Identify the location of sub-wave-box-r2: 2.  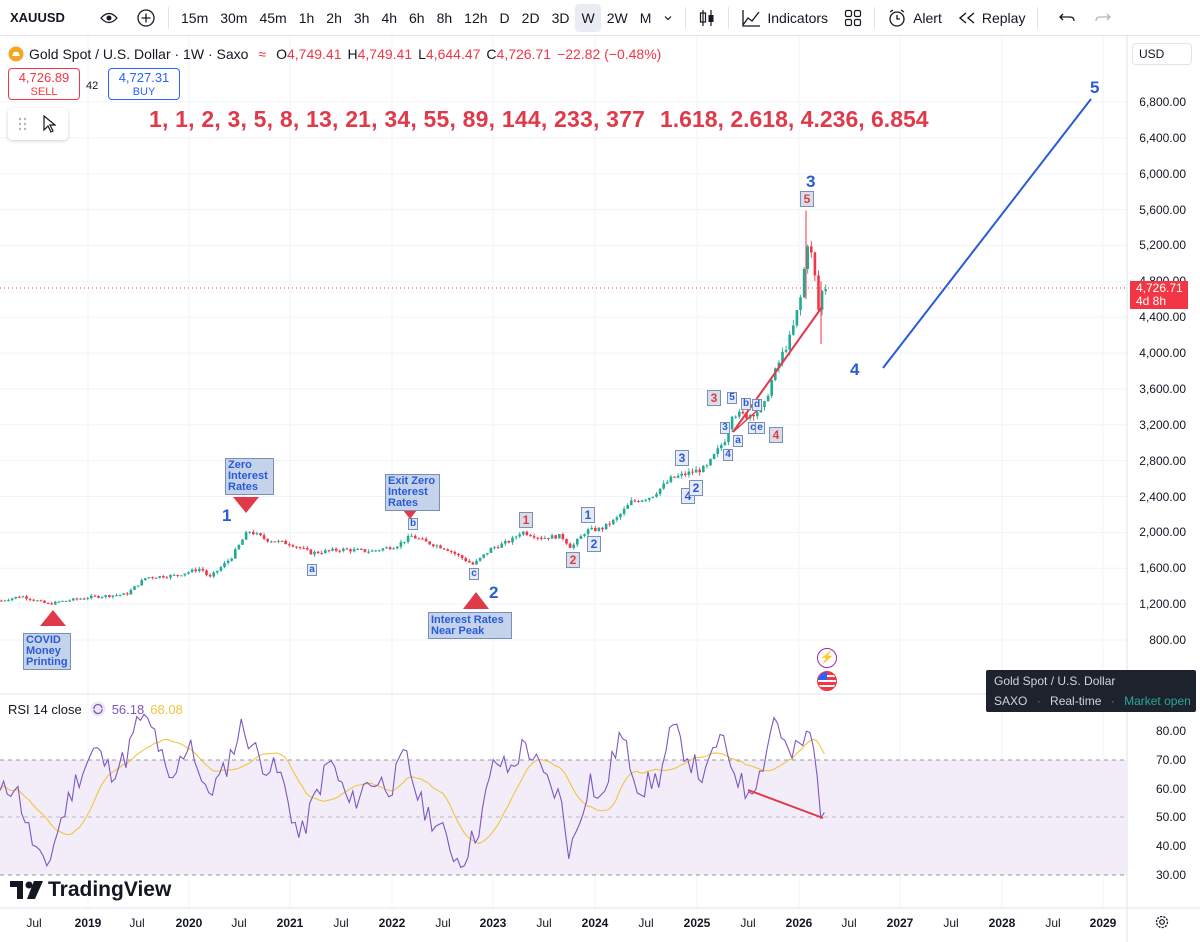
(573, 560).